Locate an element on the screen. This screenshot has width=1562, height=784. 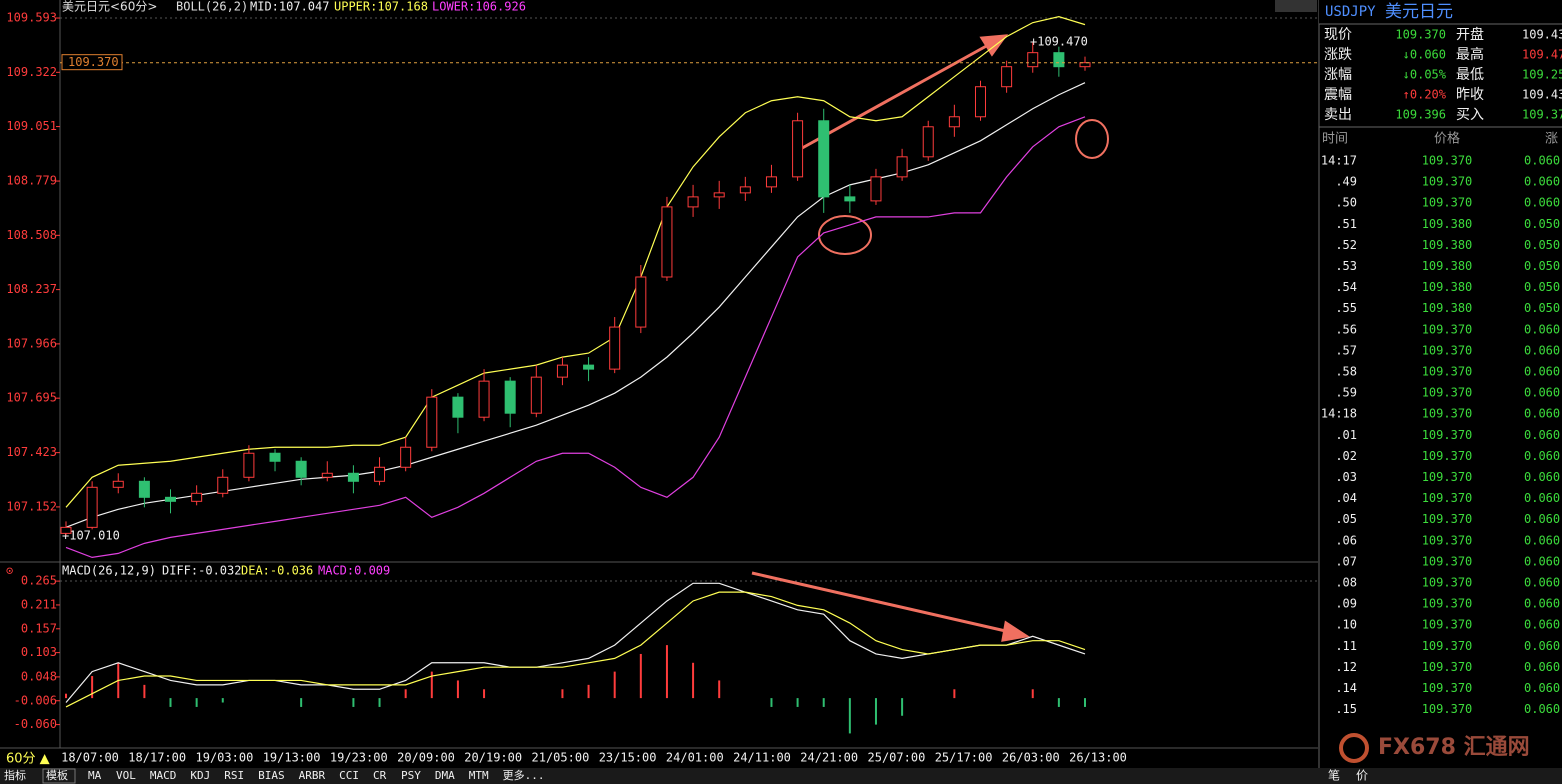
toolbar-item: 模板 is located at coordinates (57, 775).